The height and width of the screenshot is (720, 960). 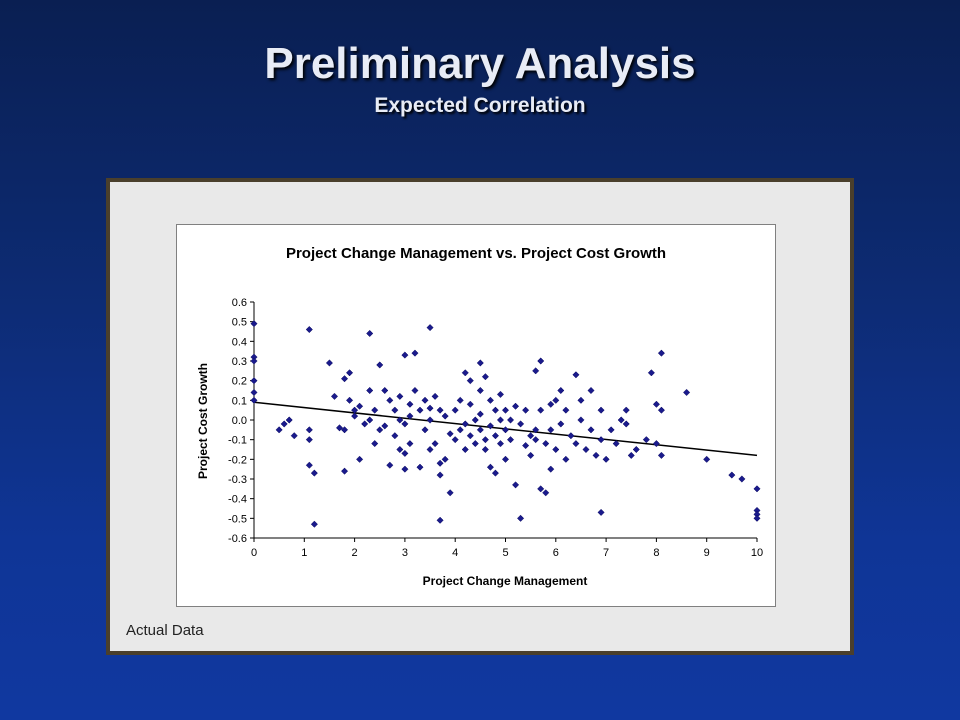 What do you see at coordinates (239, 323) in the screenshot?
I see `y-tick-label: 0.5` at bounding box center [239, 323].